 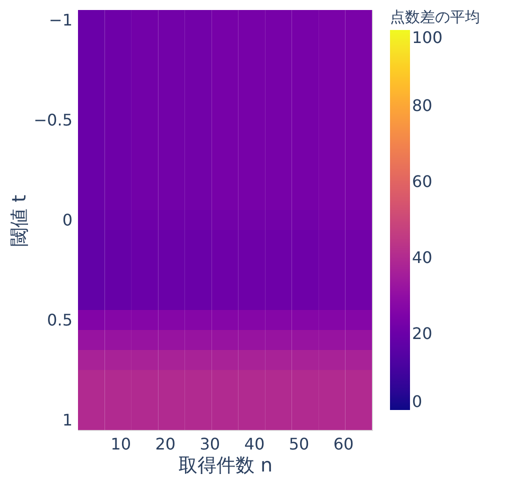 What do you see at coordinates (254, 444) in the screenshot?
I see `x-tick-label: 40` at bounding box center [254, 444].